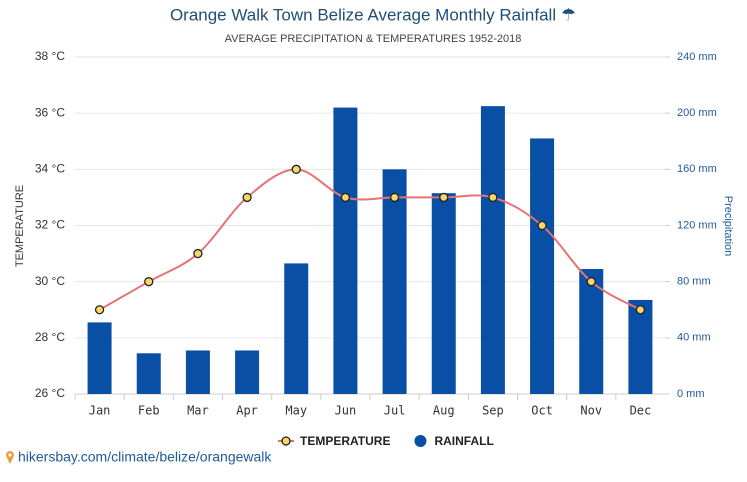 The width and height of the screenshot is (747, 482). What do you see at coordinates (345, 441) in the screenshot?
I see `legend-label: TEMPERATURE` at bounding box center [345, 441].